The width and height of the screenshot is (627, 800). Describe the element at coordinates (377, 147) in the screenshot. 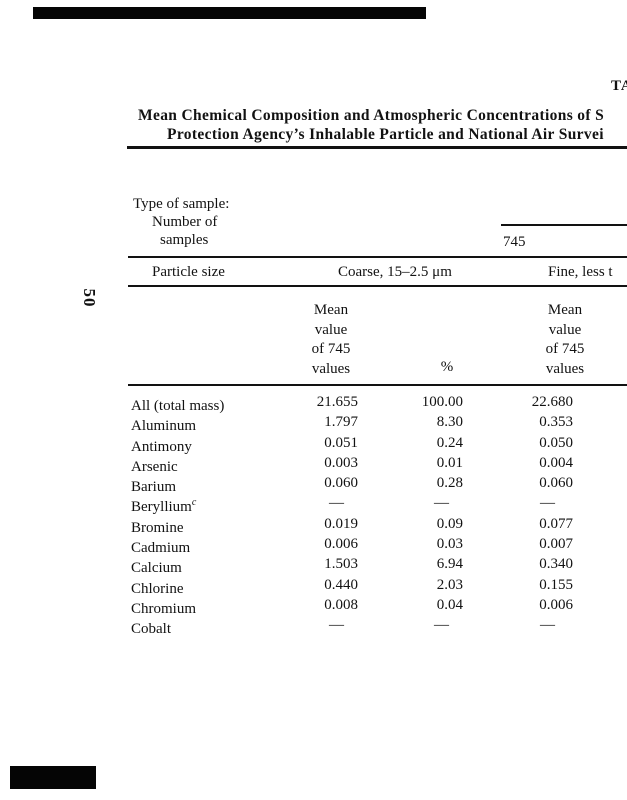

I see `title-rule` at that location.